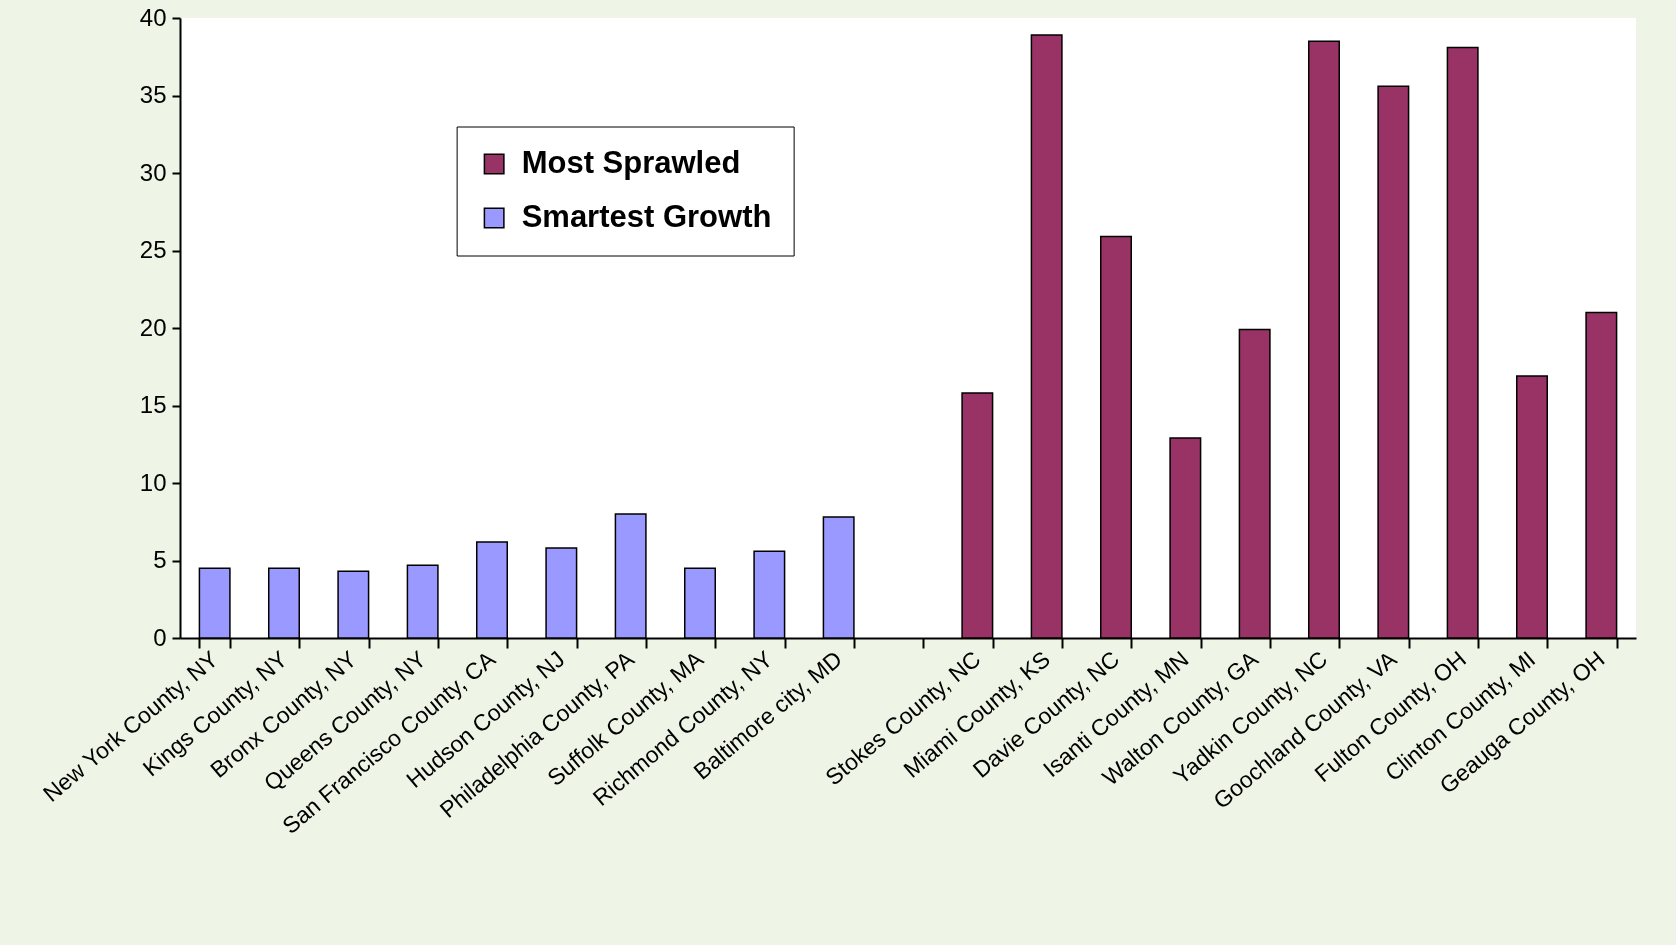  What do you see at coordinates (160, 637) in the screenshot?
I see `y-tick-label: 0` at bounding box center [160, 637].